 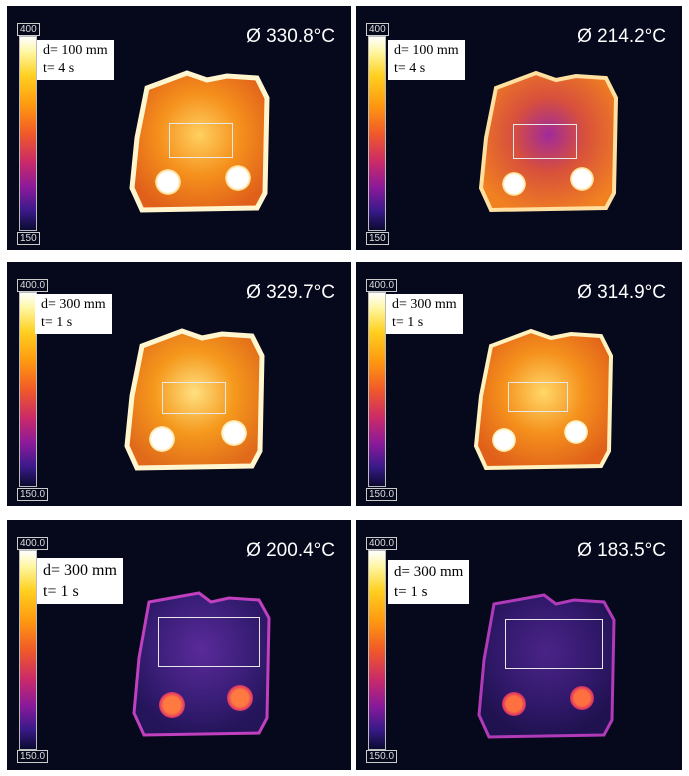 What do you see at coordinates (621, 36) in the screenshot?
I see `average-temperature: Ø 214.2°C` at bounding box center [621, 36].